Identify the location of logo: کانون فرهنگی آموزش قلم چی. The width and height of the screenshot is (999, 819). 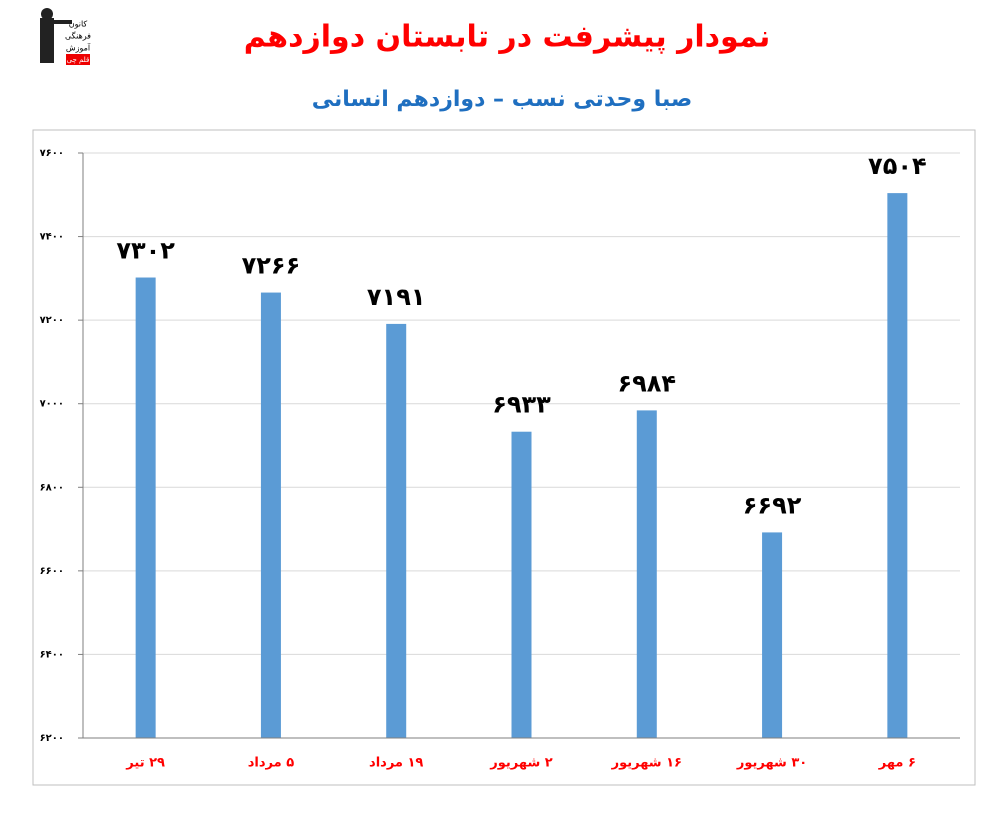
(65, 36).